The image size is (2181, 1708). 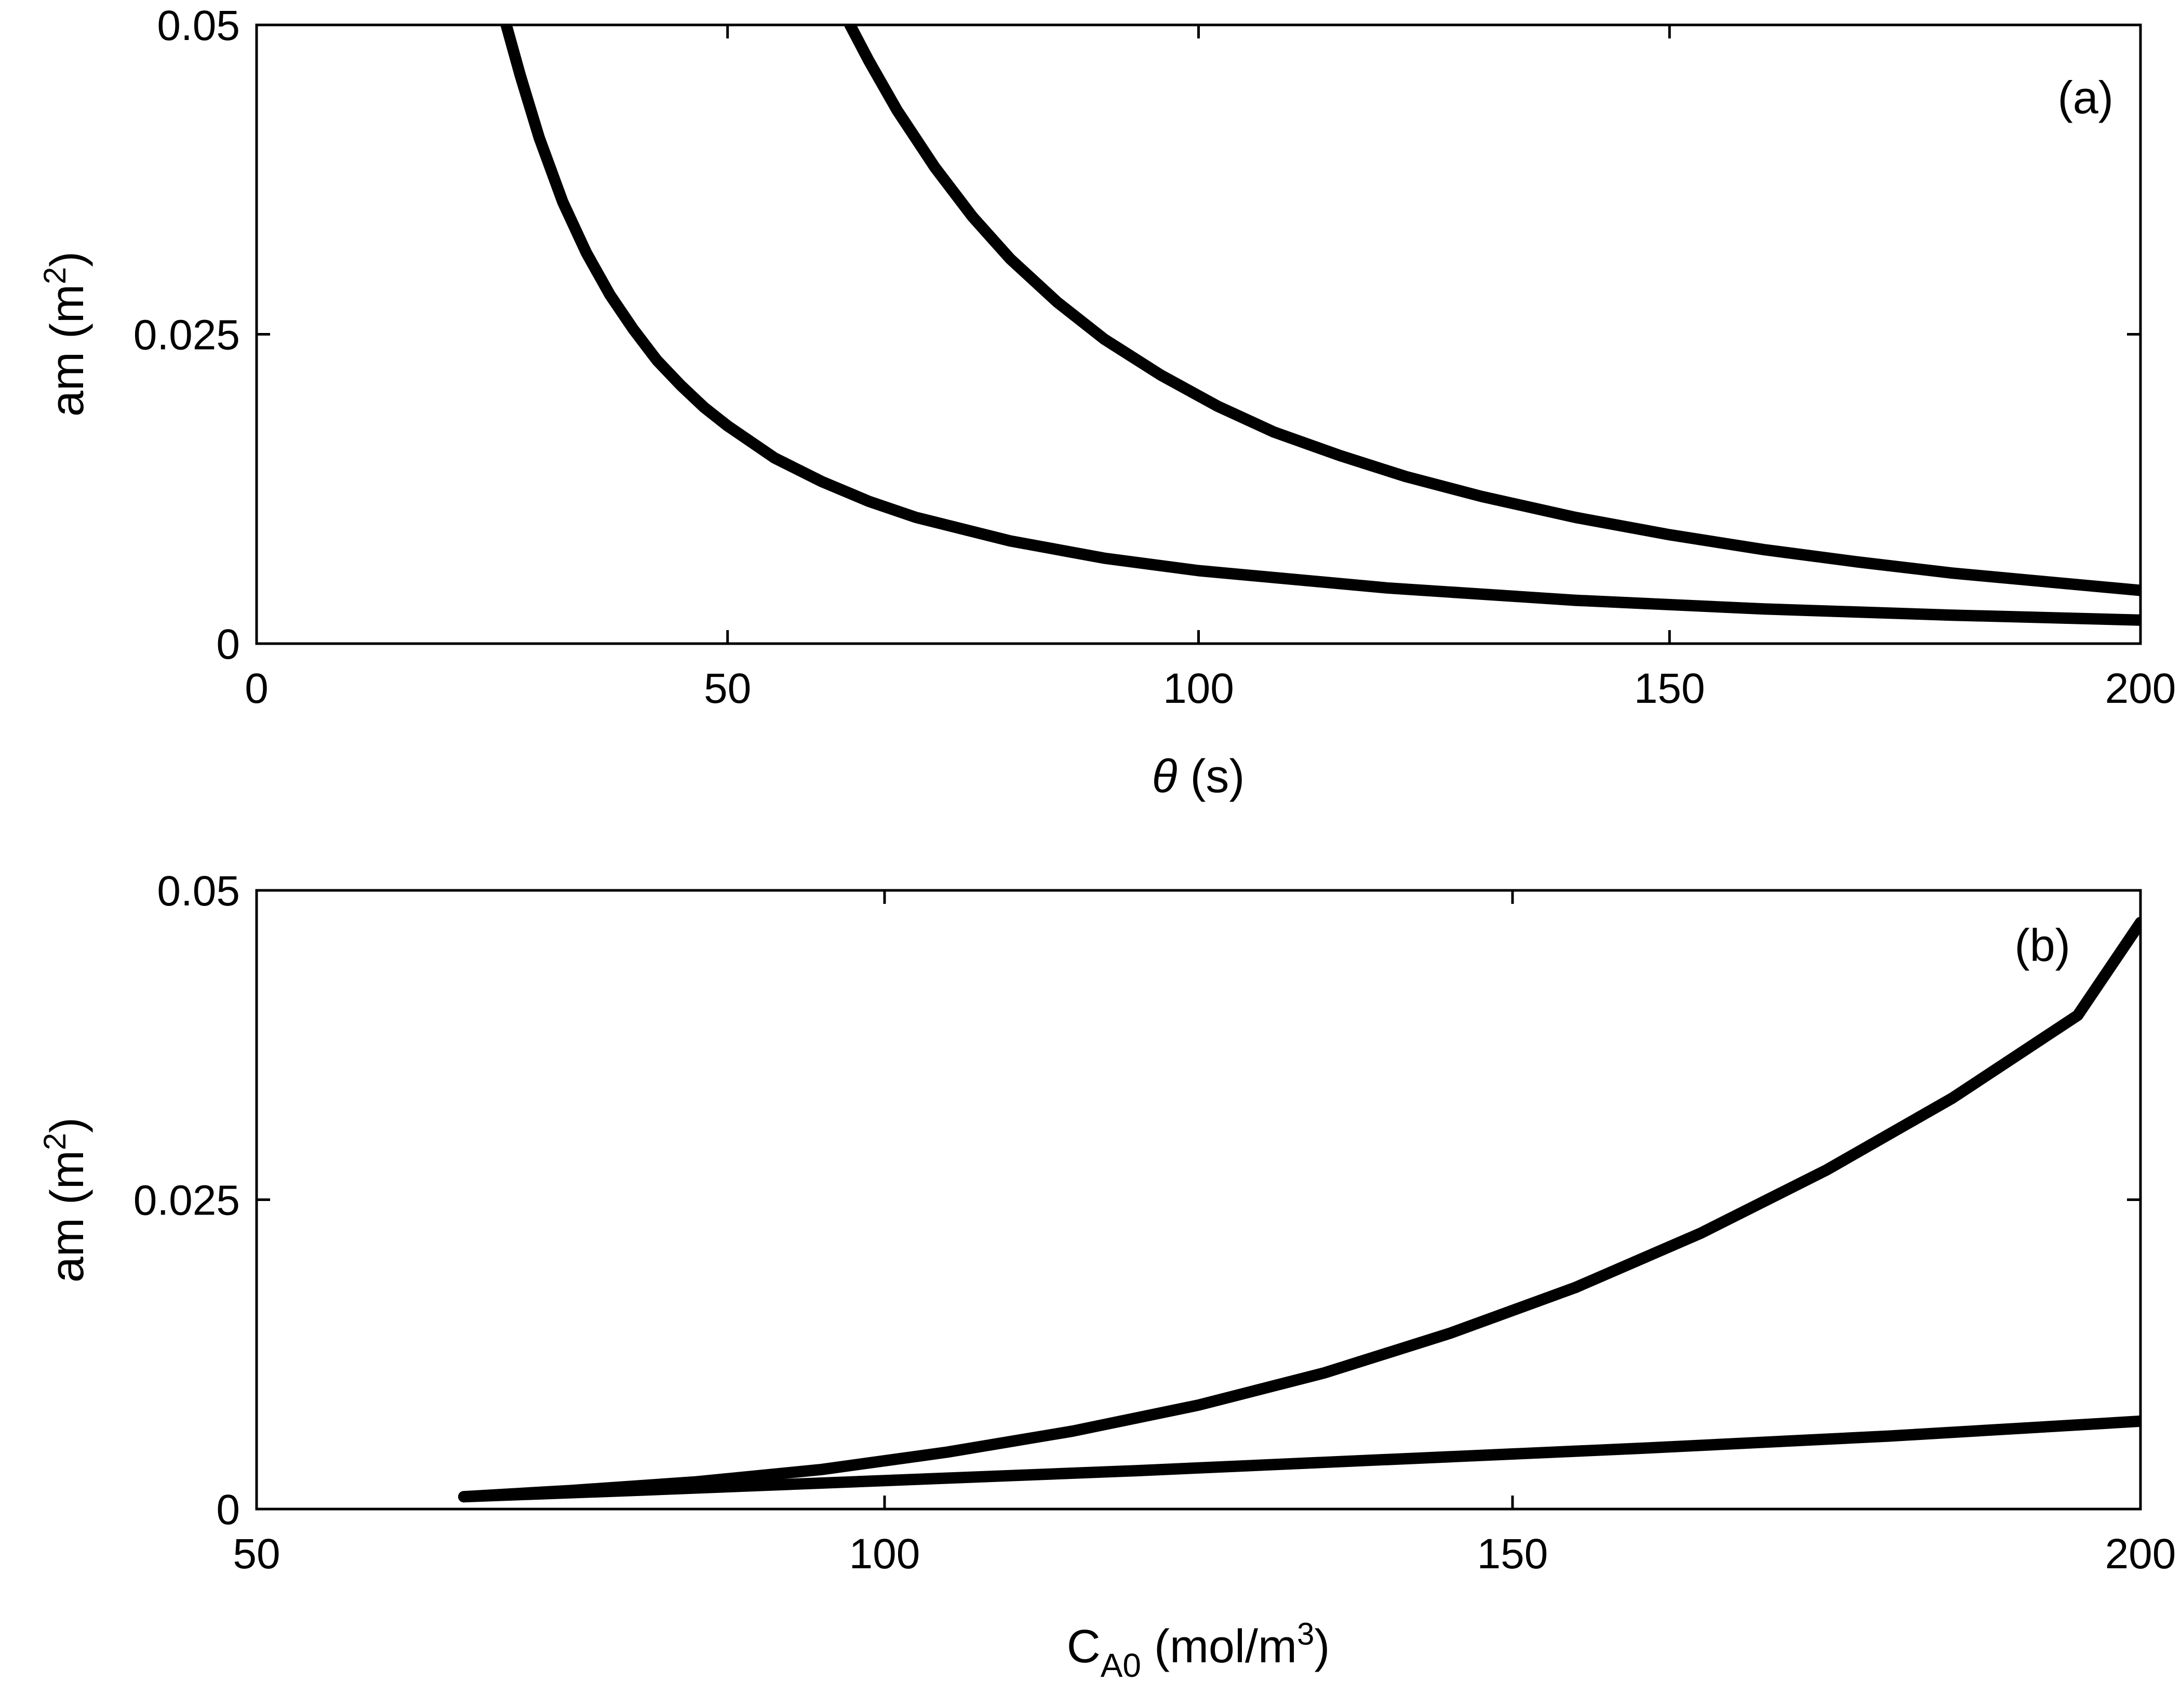 What do you see at coordinates (55, 275) in the screenshot?
I see `panel-a-y-axis-superscript: 2` at bounding box center [55, 275].